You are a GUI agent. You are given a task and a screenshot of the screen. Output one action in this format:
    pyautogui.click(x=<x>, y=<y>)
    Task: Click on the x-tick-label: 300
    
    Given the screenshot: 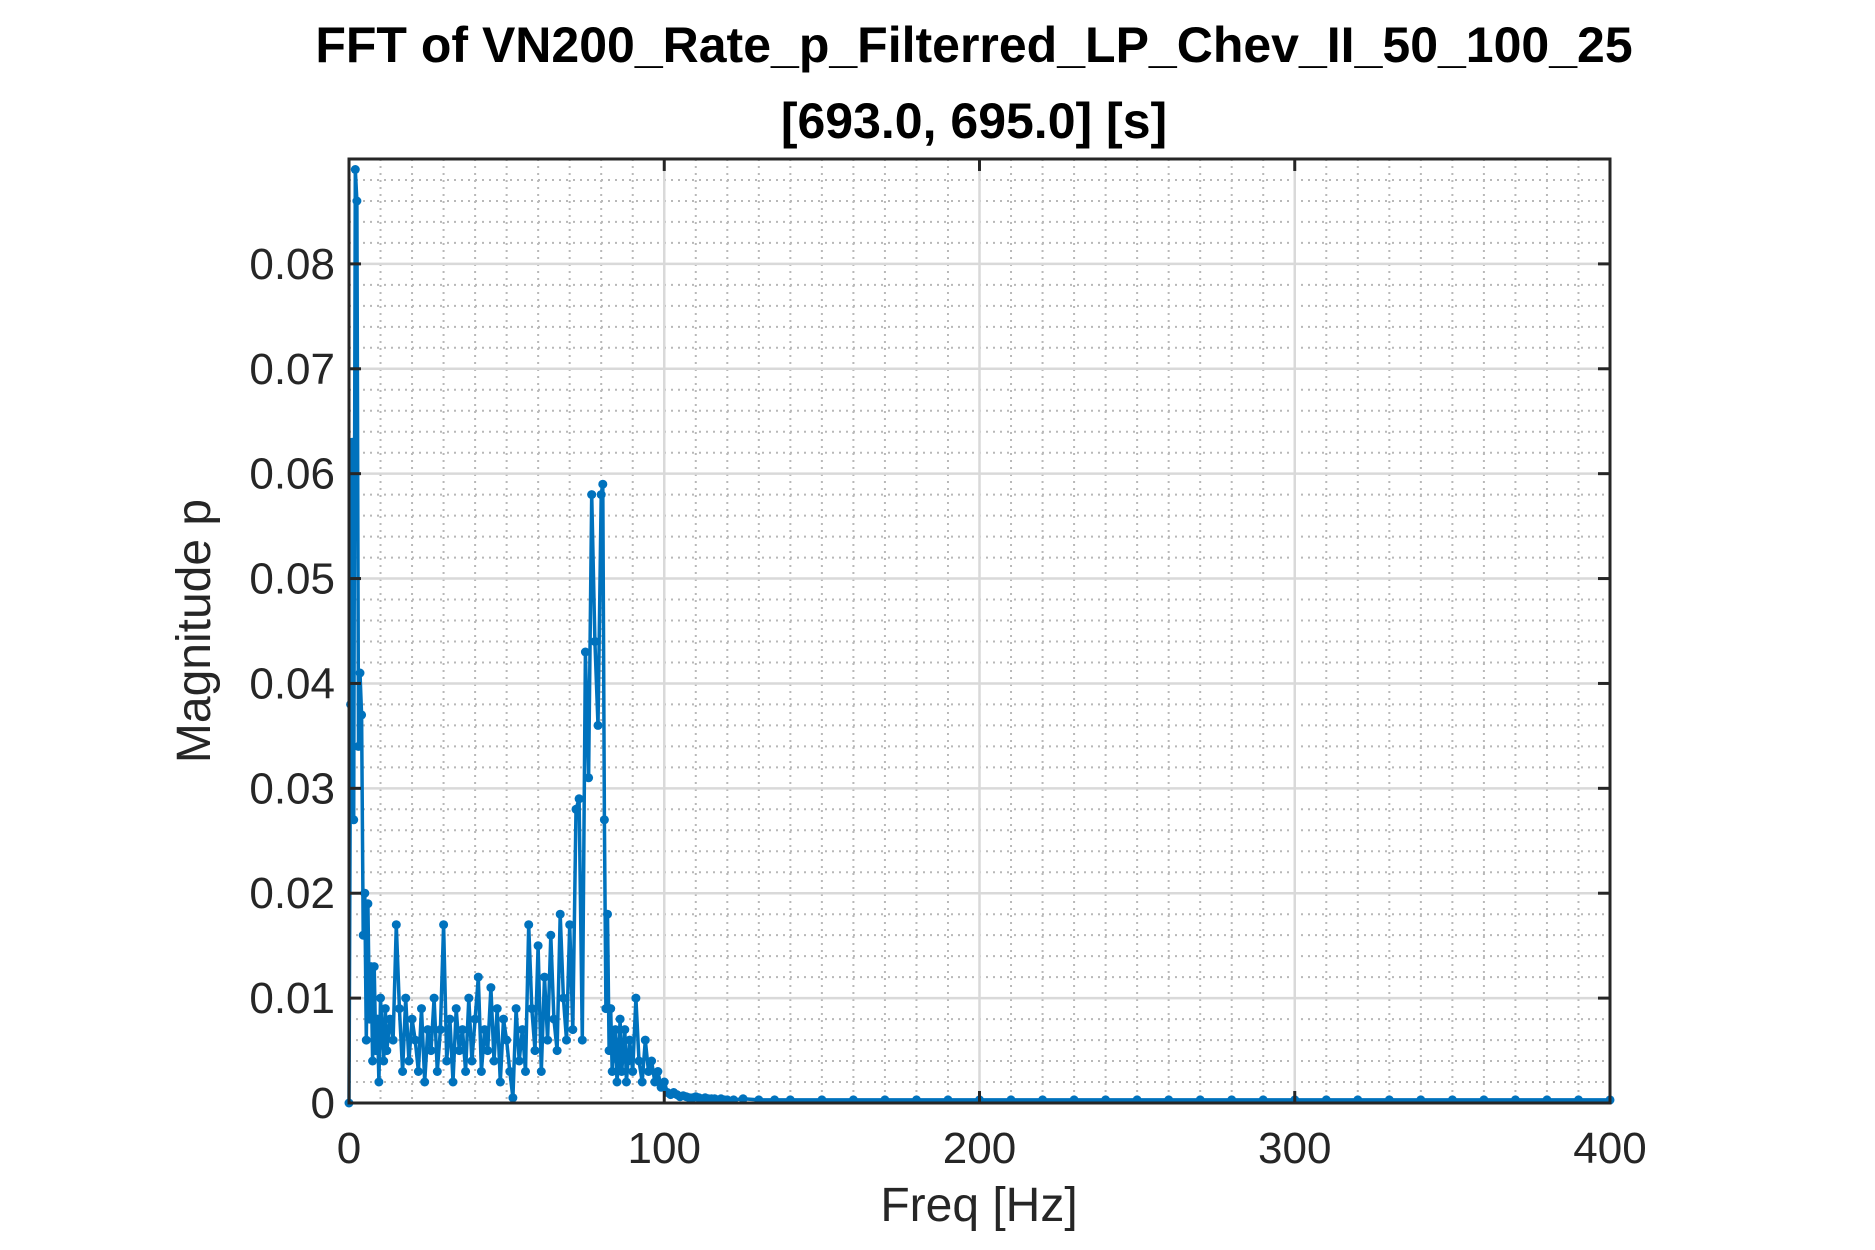 What is the action you would take?
    pyautogui.click(x=1294, y=1148)
    